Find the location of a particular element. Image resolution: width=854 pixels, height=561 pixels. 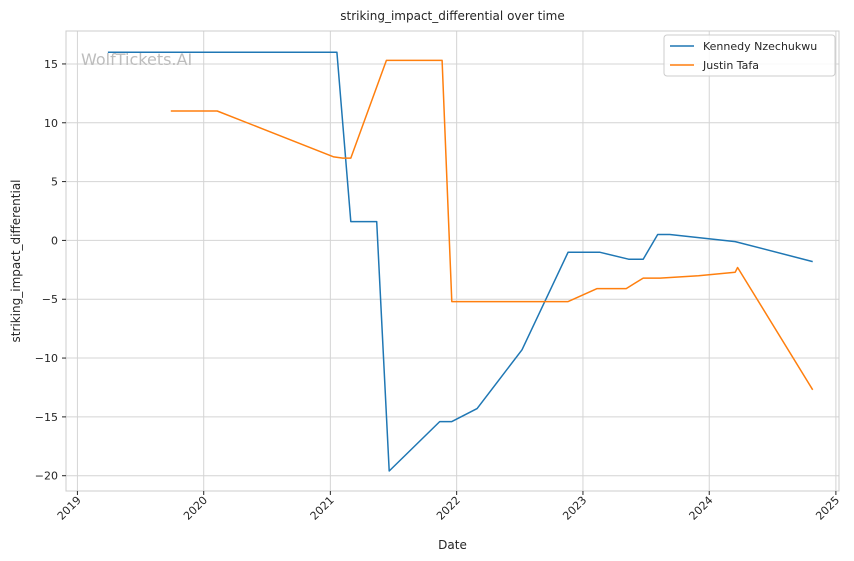

y-tick-label: 5 is located at coordinates (54, 182).